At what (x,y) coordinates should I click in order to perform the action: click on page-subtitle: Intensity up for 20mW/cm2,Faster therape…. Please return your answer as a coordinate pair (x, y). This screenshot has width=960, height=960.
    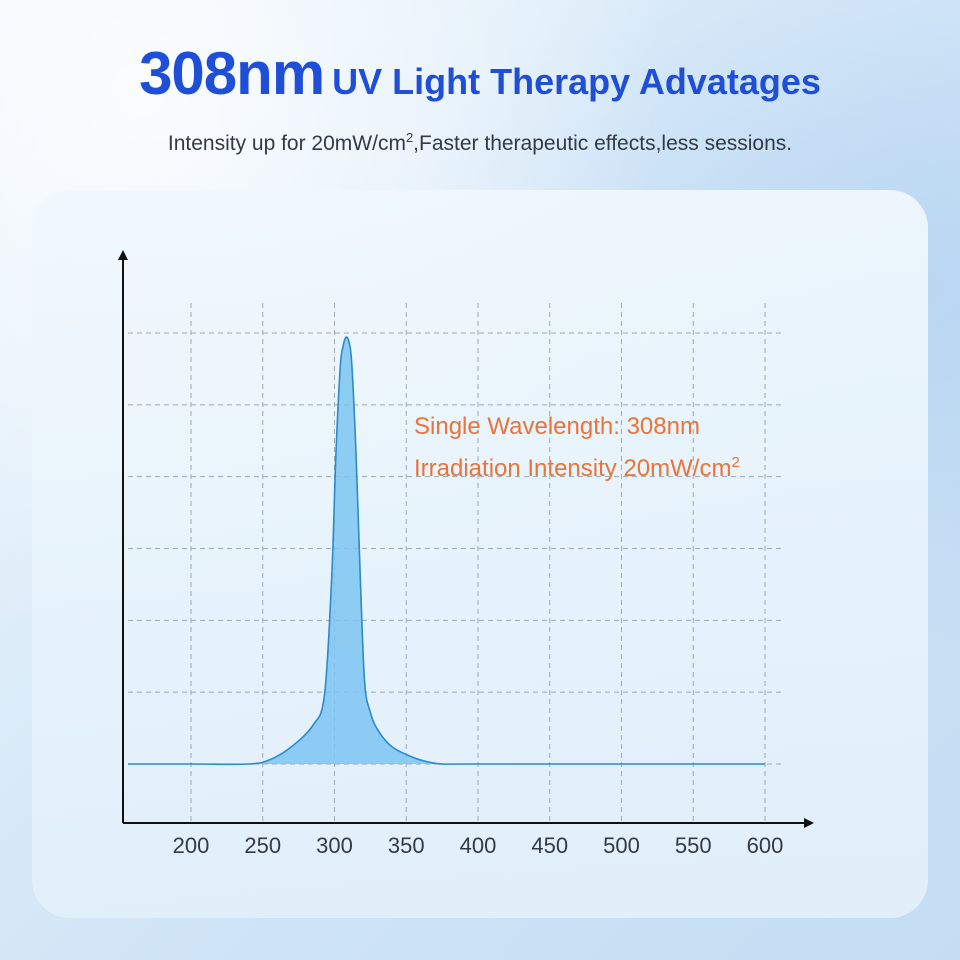
    Looking at the image, I should click on (480, 143).